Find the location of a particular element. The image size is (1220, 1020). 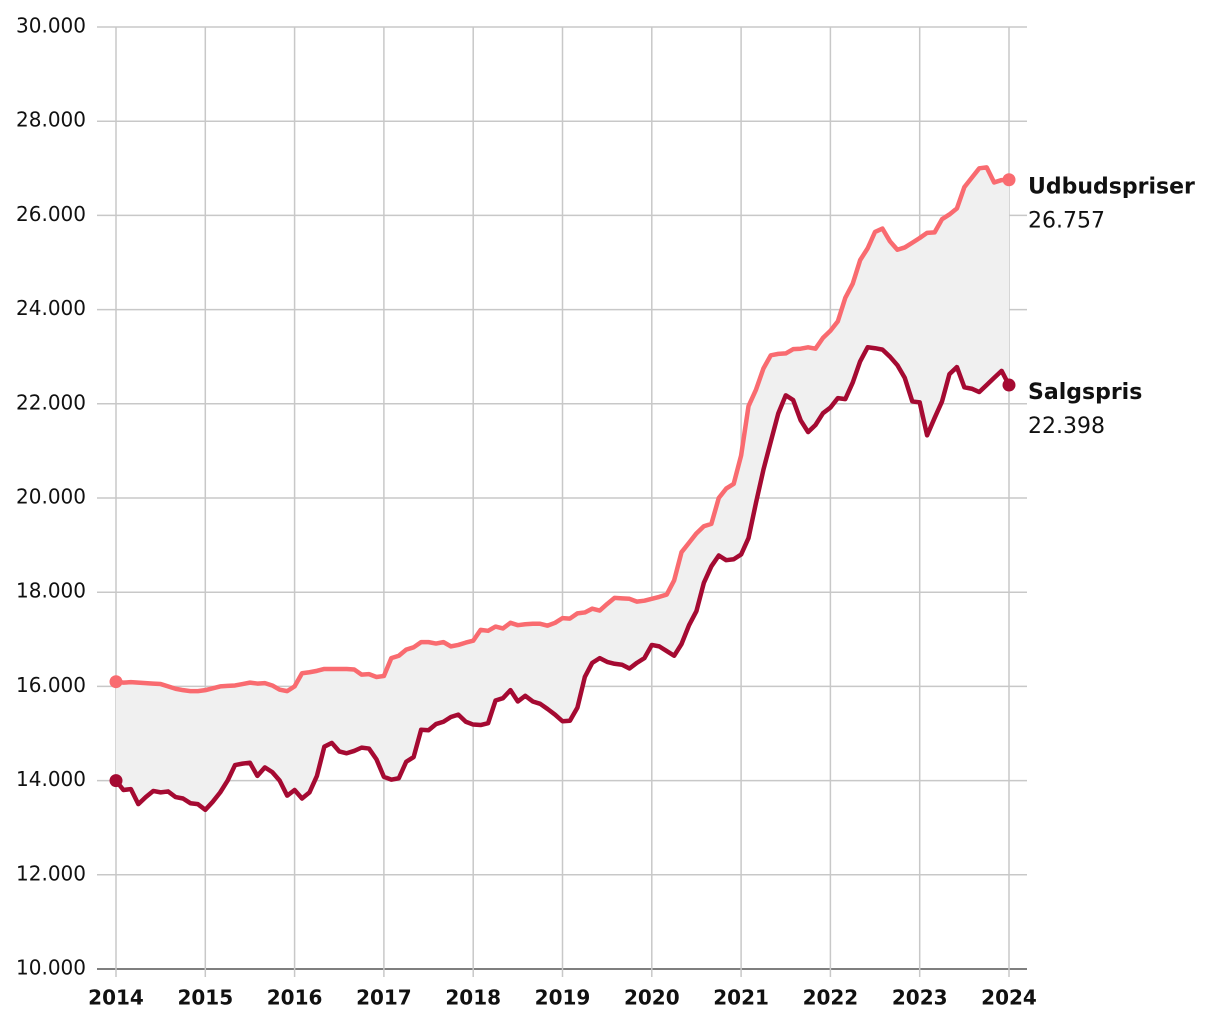

series-value-label: 22.398 is located at coordinates (1066, 426).